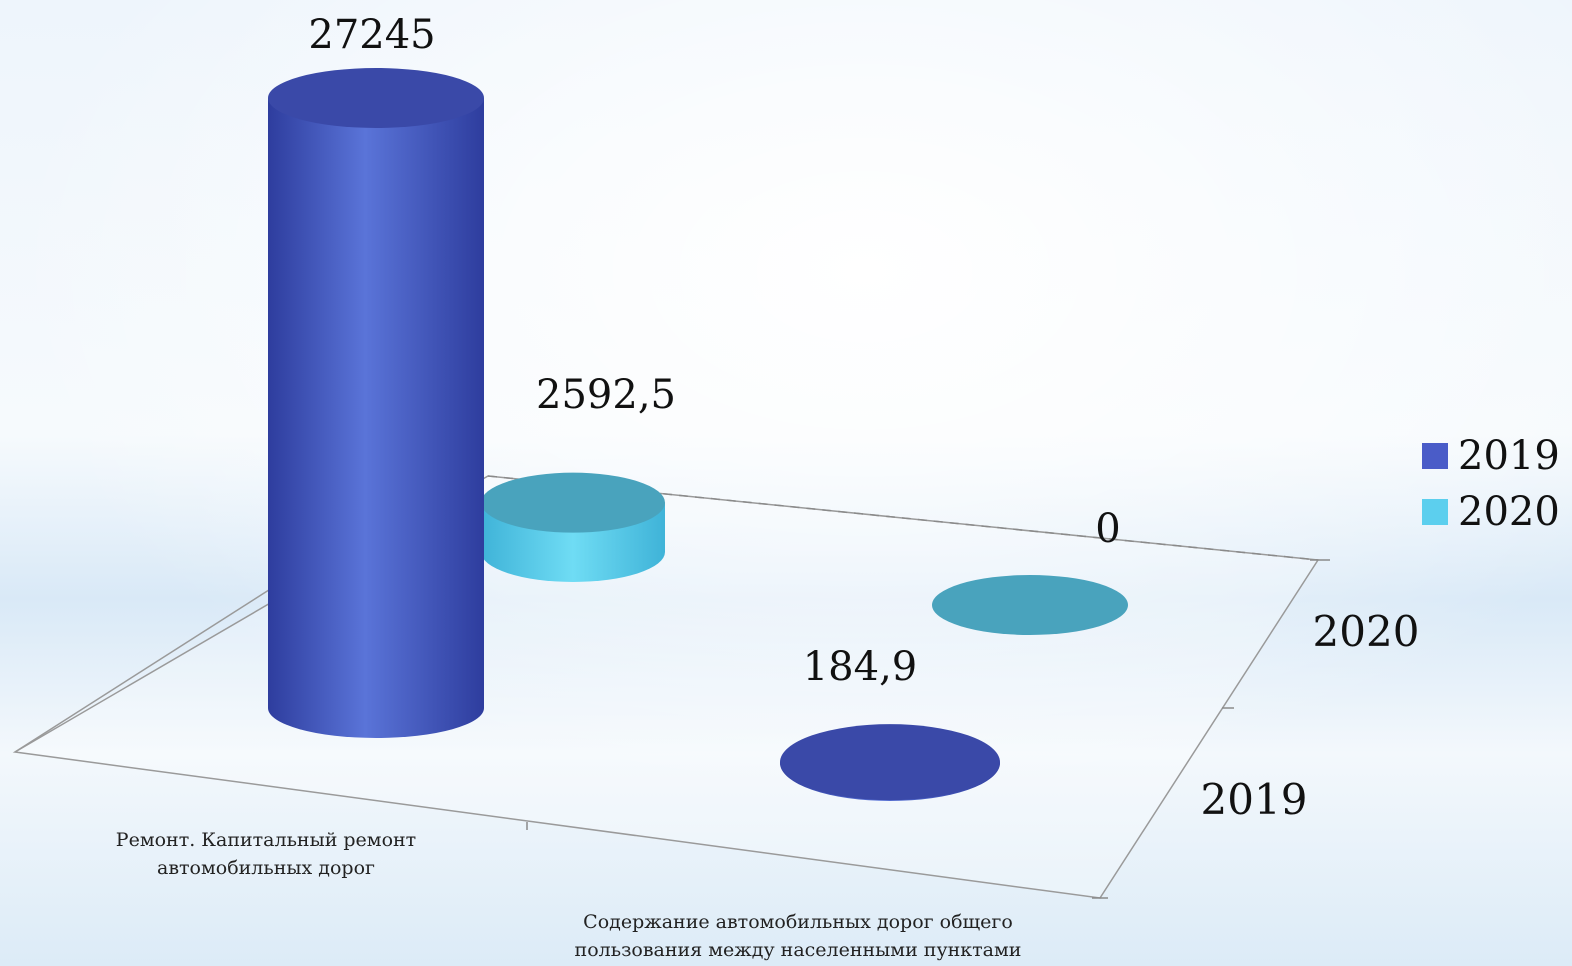 The image size is (1572, 966). I want to click on data-label-2019-cat2: 184,9, so click(860, 667).